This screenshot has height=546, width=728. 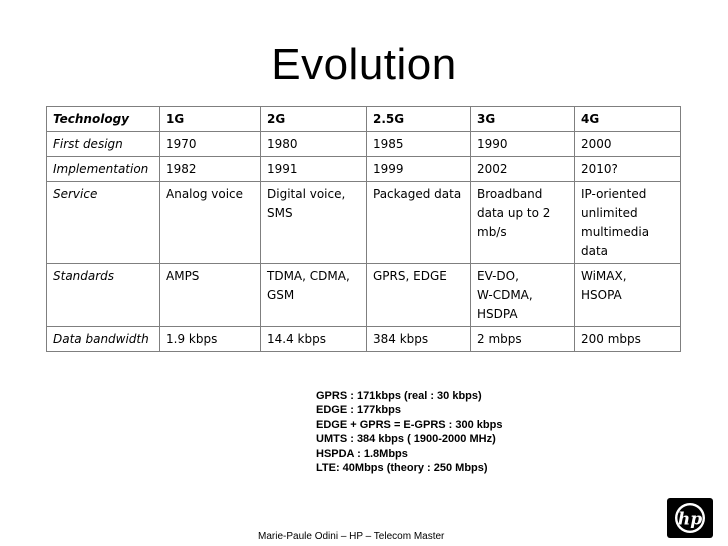 I want to click on cell-line: W-CDMA,, so click(x=505, y=295).